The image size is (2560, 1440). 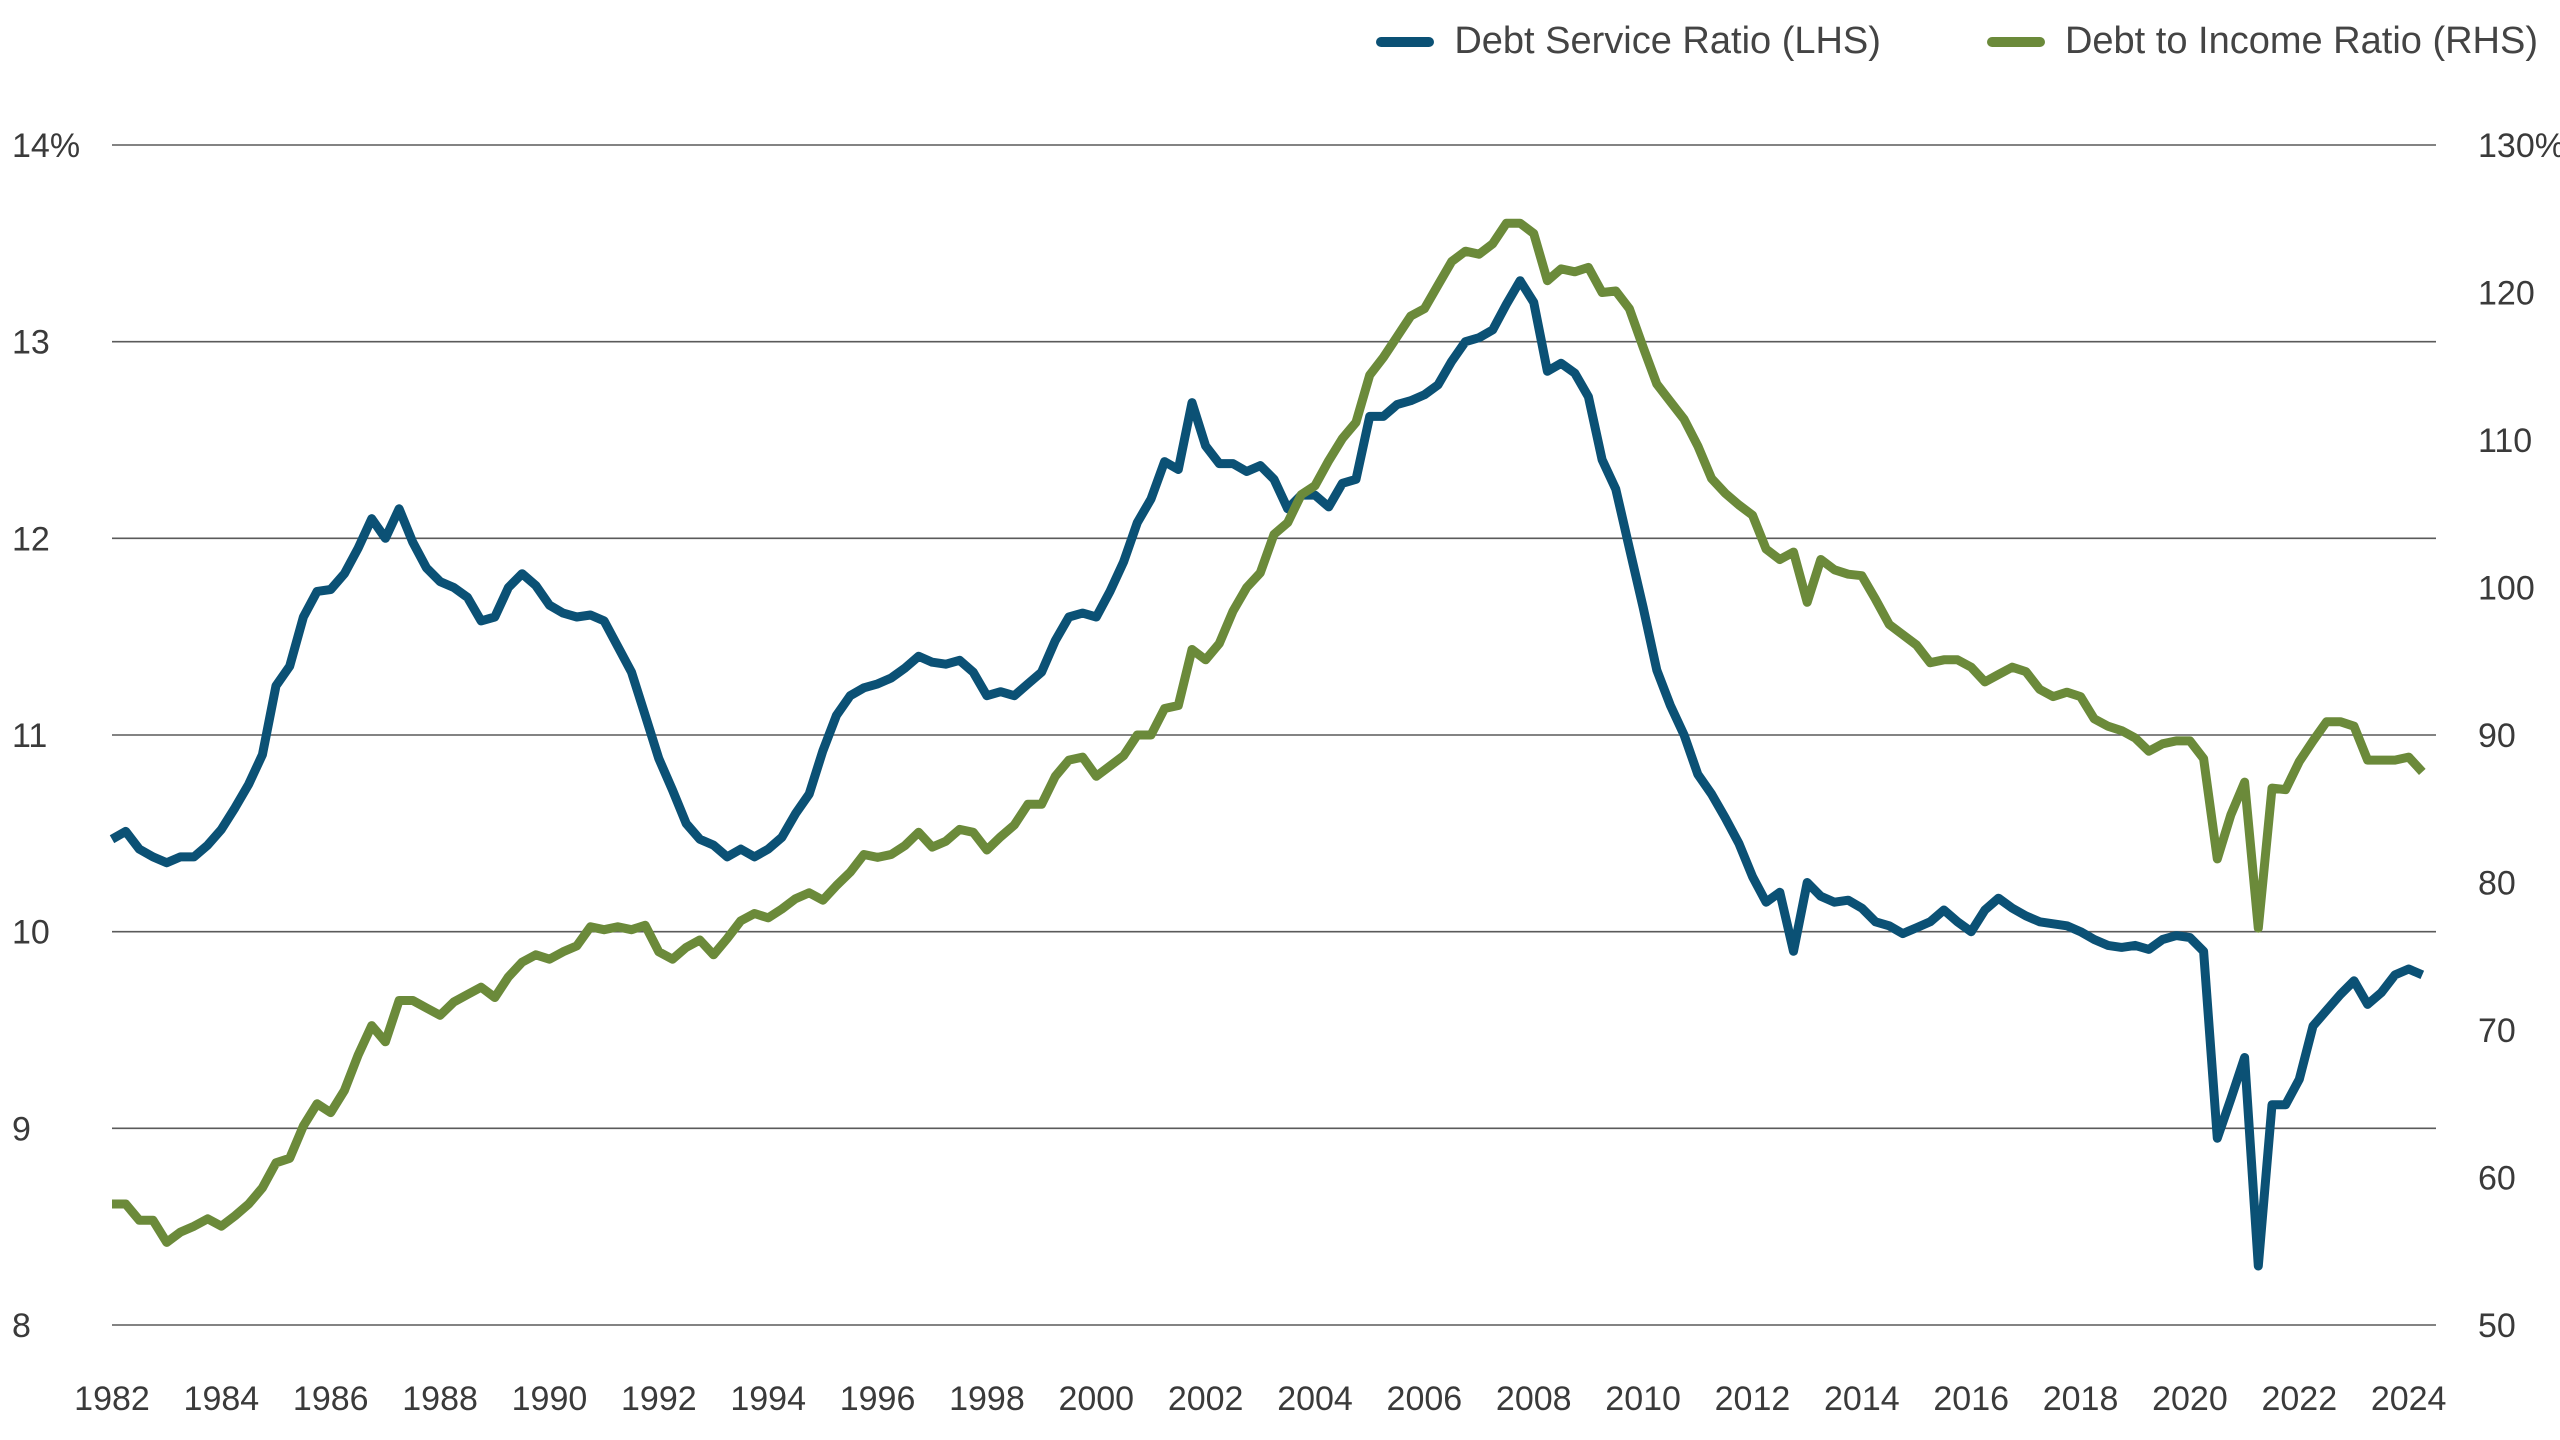 What do you see at coordinates (29, 736) in the screenshot?
I see `left-tick-label: 11` at bounding box center [29, 736].